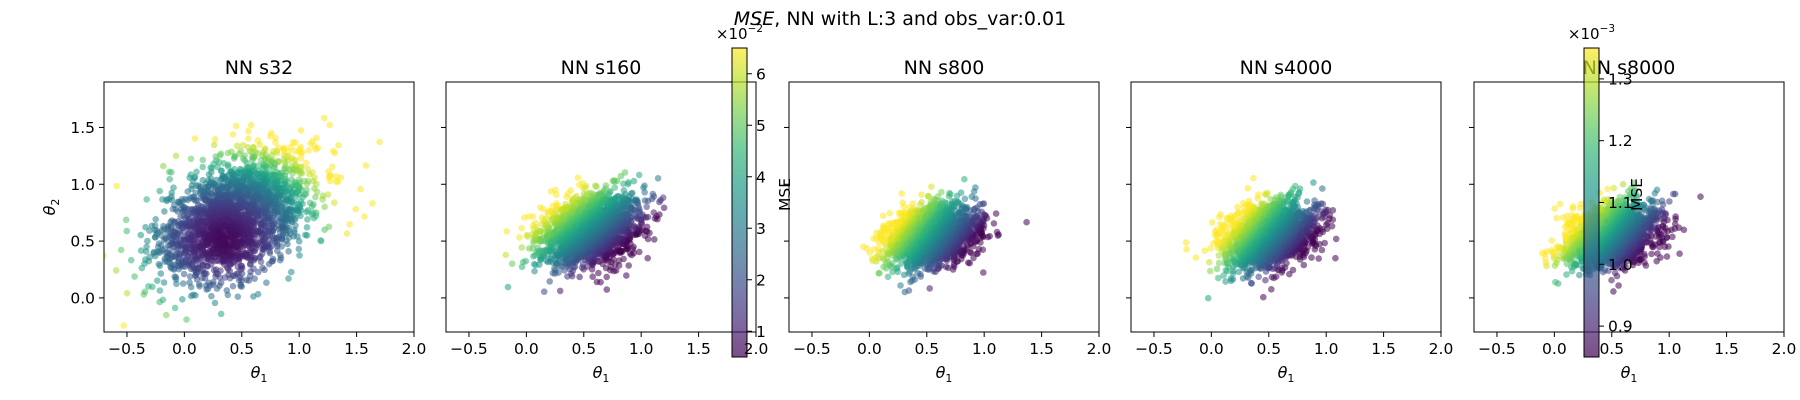 The image size is (1800, 400). I want to click on x-tick-label: −0.5, so click(127, 349).